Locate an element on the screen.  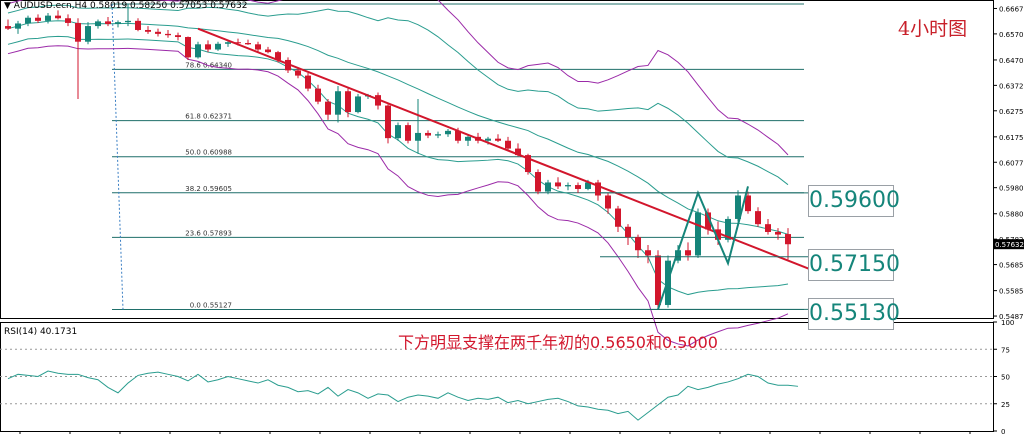
fib-level-label: 23.6 0.57893 is located at coordinates (208, 233).